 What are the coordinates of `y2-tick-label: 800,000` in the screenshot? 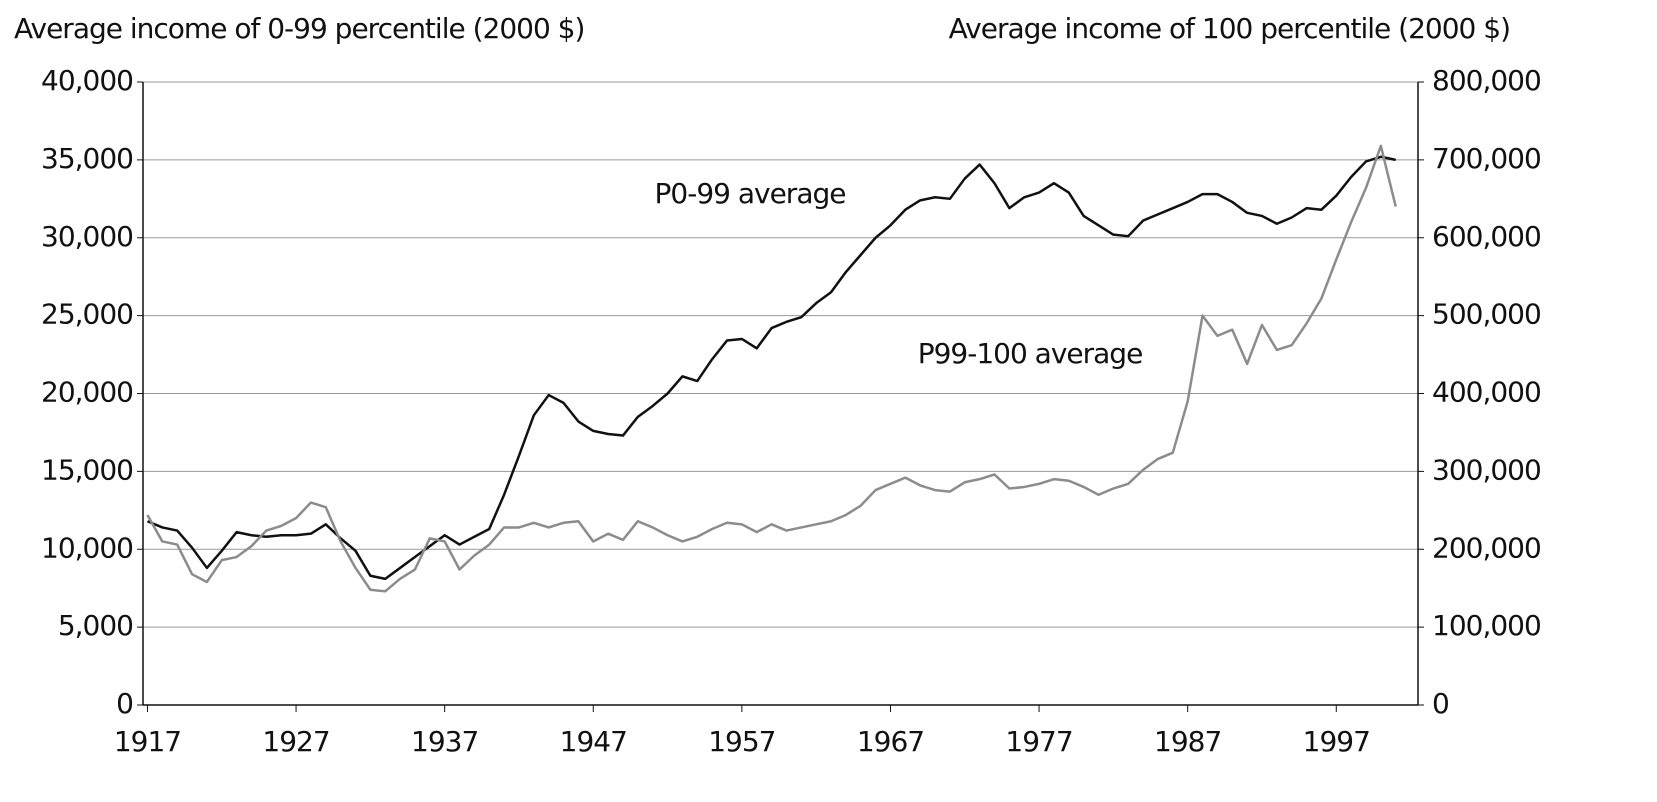 It's located at (1486, 80).